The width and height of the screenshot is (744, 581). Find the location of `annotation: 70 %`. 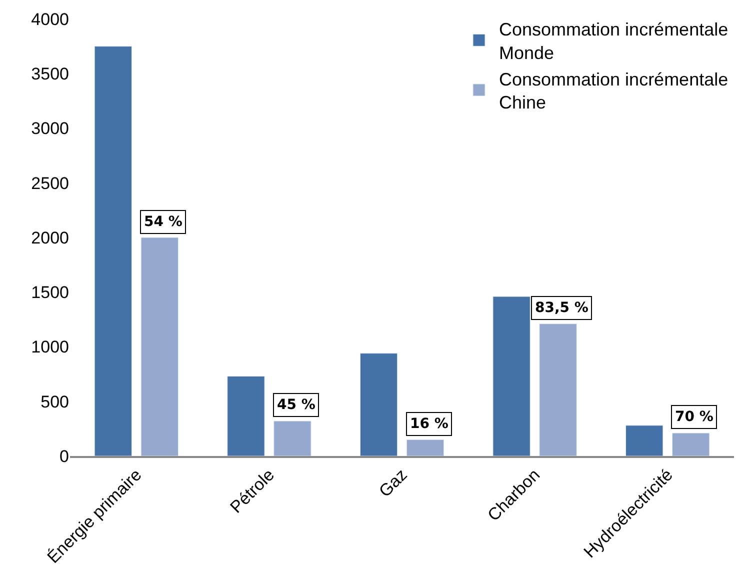

annotation: 70 % is located at coordinates (694, 417).